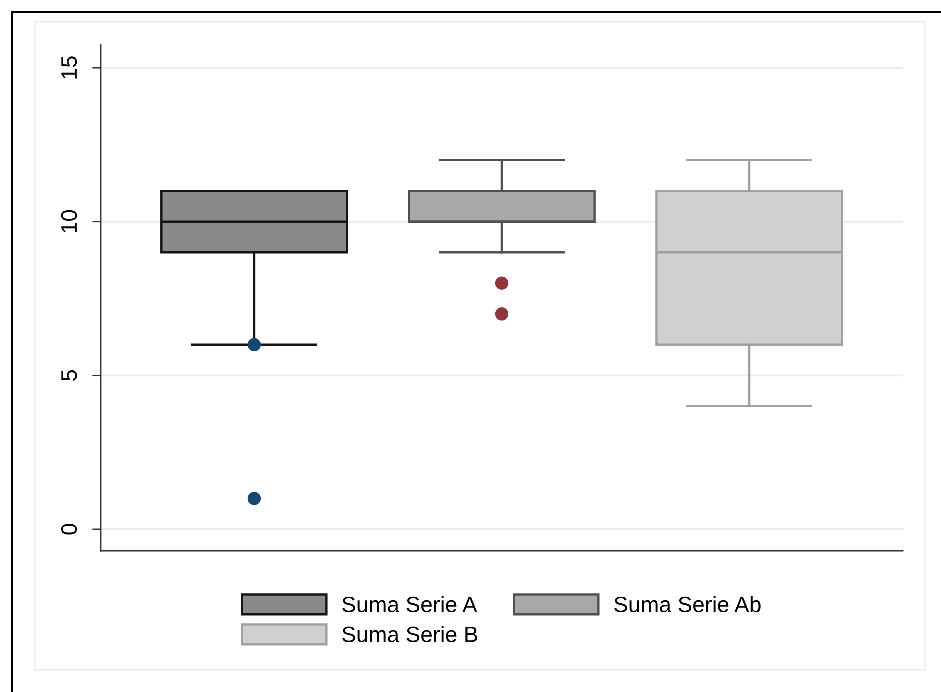 This screenshot has height=692, width=941. What do you see at coordinates (70, 375) in the screenshot?
I see `y-tick-label: 5` at bounding box center [70, 375].